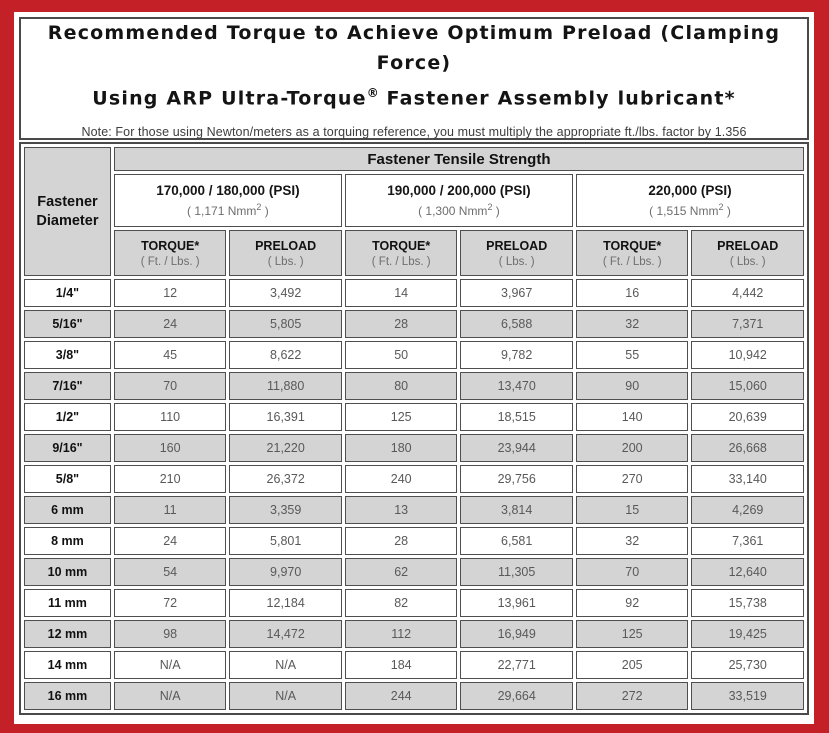 The height and width of the screenshot is (733, 829). What do you see at coordinates (285, 479) in the screenshot?
I see `value-cell: 26,372` at bounding box center [285, 479].